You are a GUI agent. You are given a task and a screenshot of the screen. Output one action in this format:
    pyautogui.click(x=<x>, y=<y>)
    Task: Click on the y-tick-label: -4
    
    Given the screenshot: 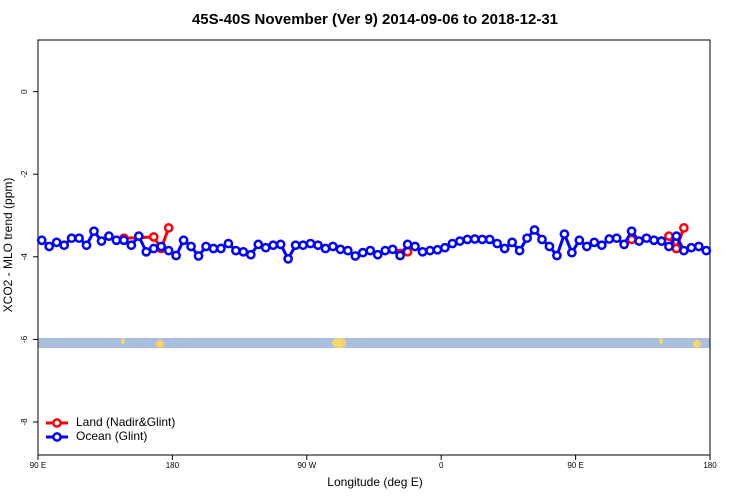 What is the action you would take?
    pyautogui.click(x=24, y=257)
    